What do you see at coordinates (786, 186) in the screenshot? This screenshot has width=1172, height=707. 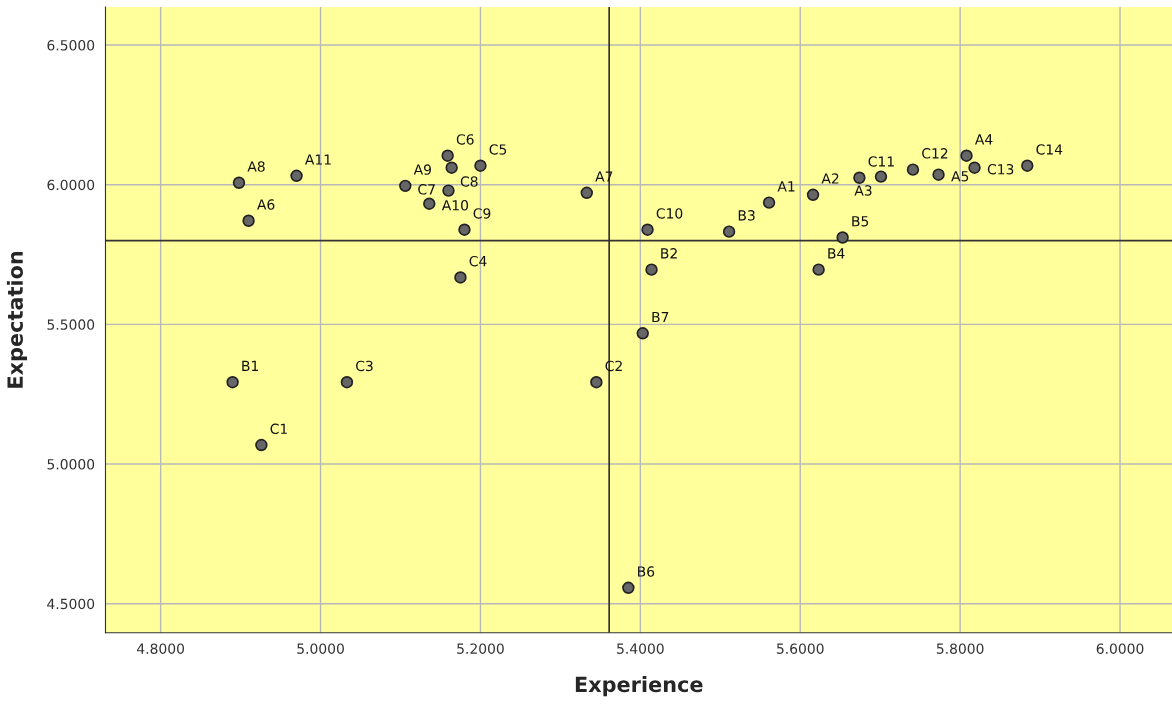 I see `annotation: A1` at bounding box center [786, 186].